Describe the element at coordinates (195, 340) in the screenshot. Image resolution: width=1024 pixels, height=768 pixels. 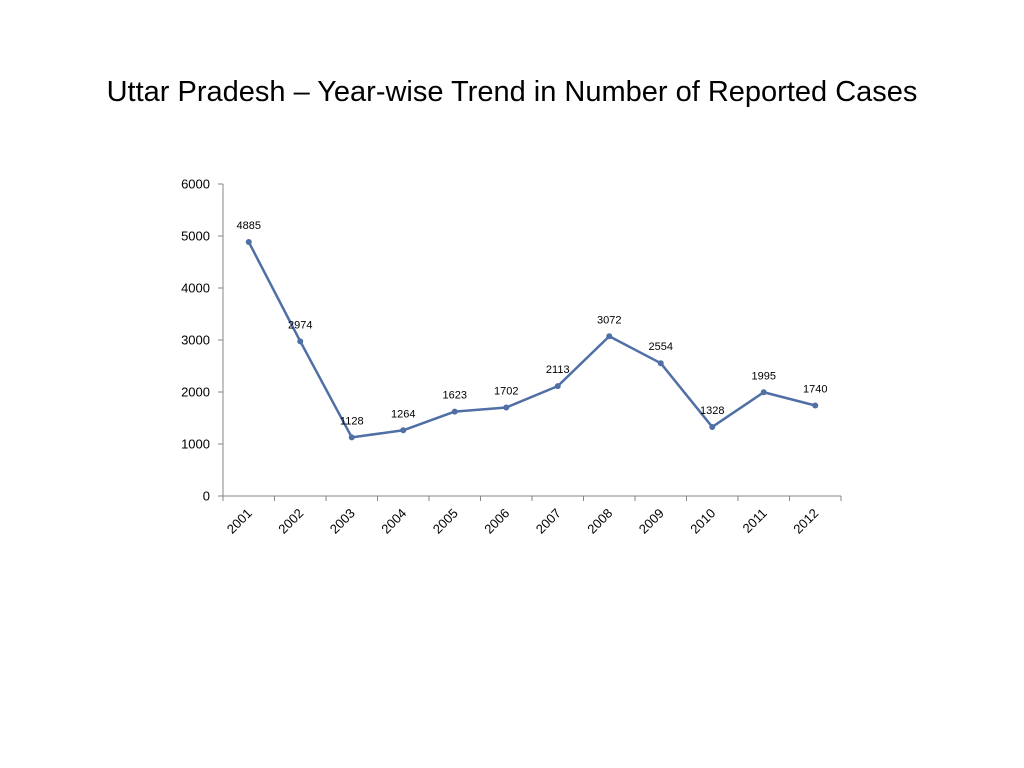
I see `y-tick-label: 3000` at that location.